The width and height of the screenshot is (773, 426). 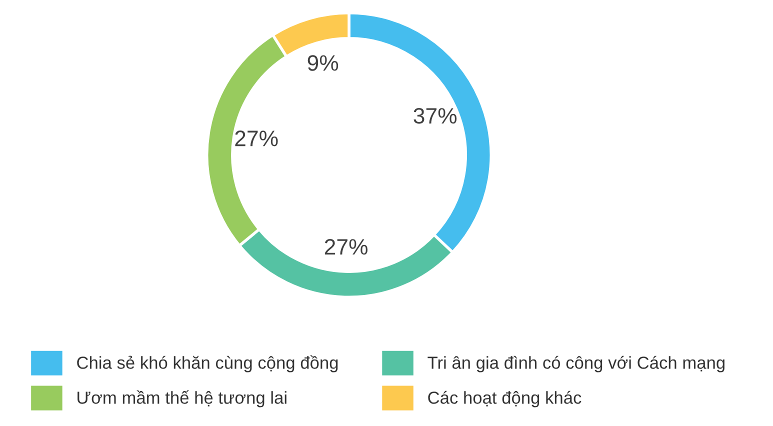 I want to click on legend-label: Các hoạt động khác, so click(x=505, y=399).